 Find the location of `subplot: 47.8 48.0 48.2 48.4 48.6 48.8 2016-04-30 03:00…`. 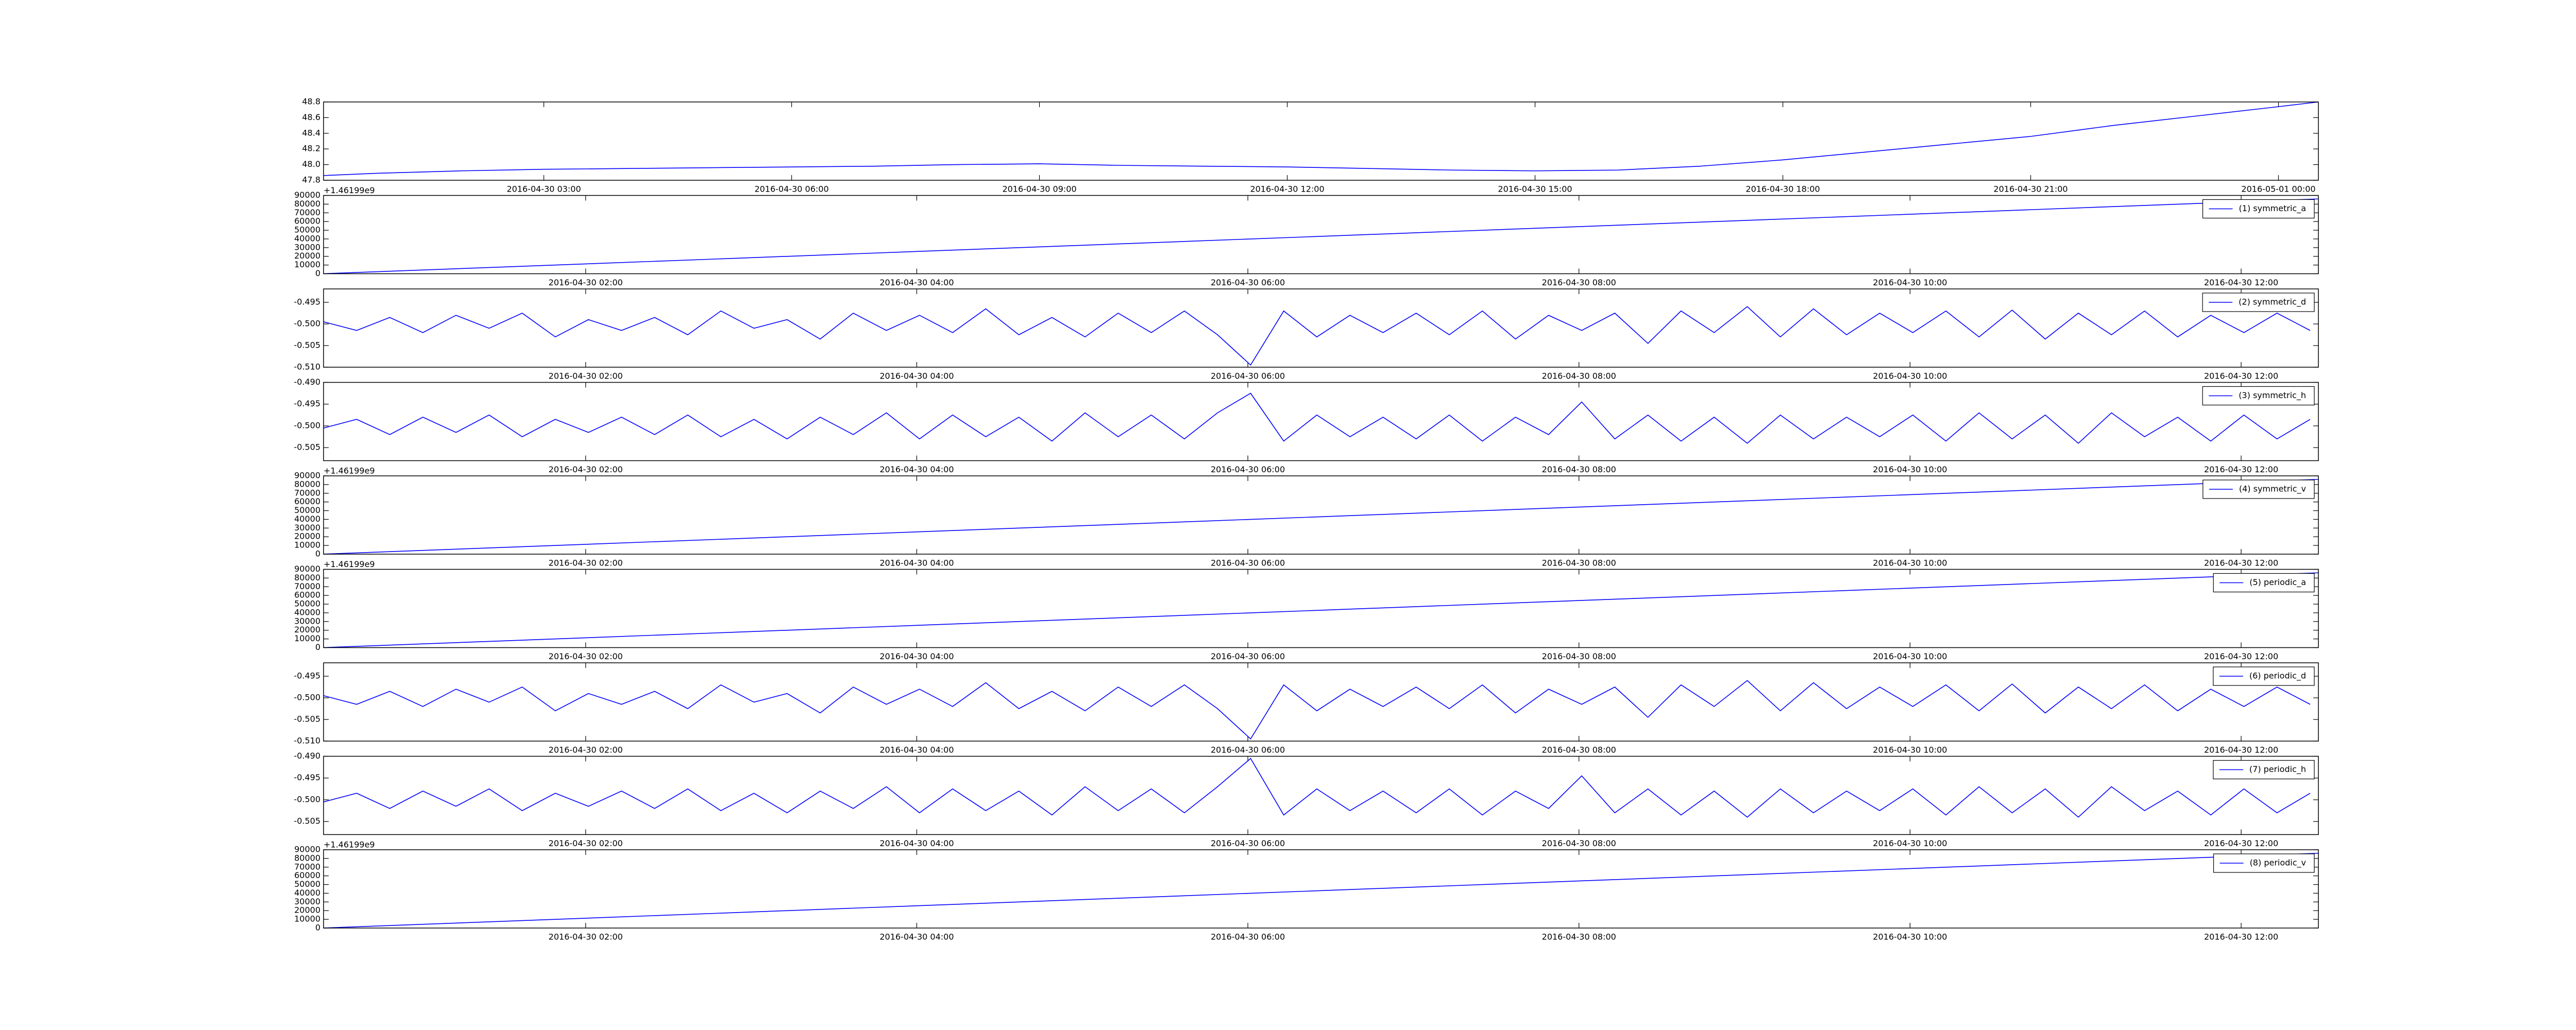

subplot: 47.8 48.0 48.2 48.4 48.6 48.8 2016-04-30 03:00… is located at coordinates (1310, 145).